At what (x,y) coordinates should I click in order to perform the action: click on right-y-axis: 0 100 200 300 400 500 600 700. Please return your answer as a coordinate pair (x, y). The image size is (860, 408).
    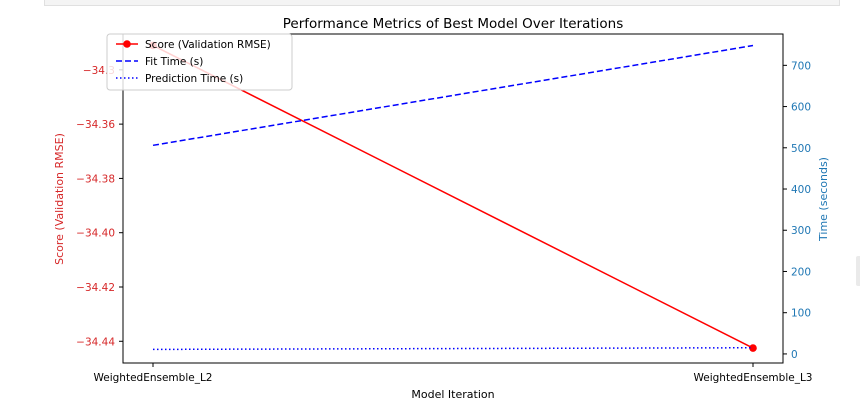
    Looking at the image, I should click on (797, 210).